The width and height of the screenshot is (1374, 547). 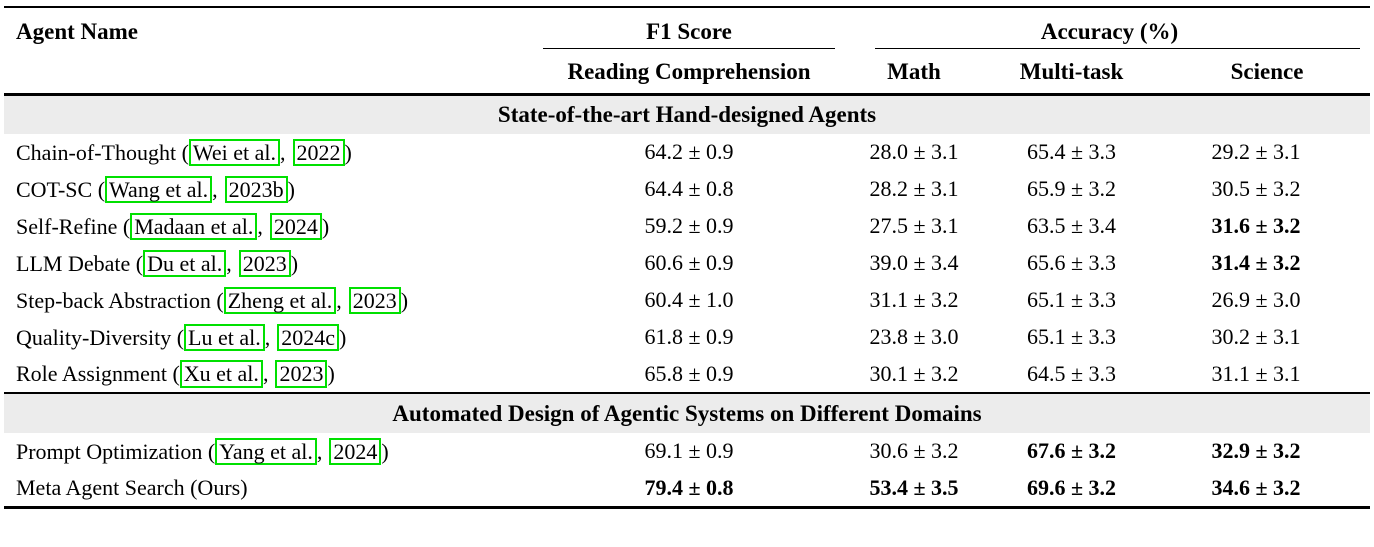 I want to click on f1-reading-comprehension-cell: 61.8 ± 0.9, so click(x=689, y=337).